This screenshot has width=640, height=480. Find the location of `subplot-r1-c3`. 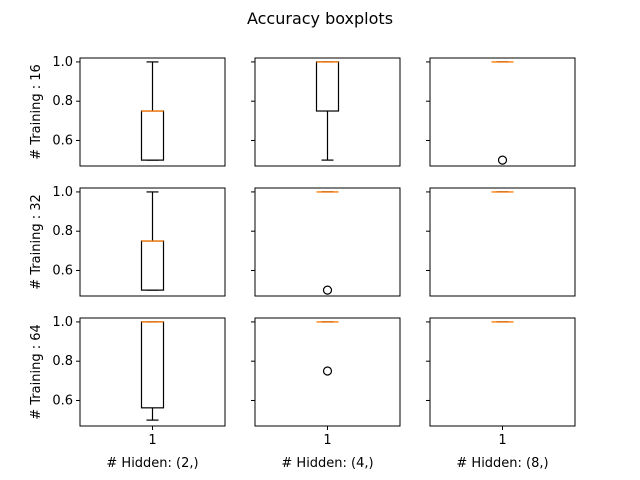

subplot-r1-c3 is located at coordinates (501, 112).